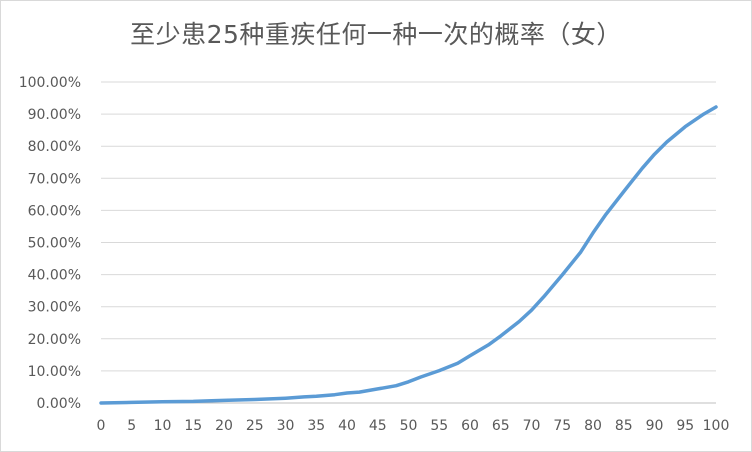  I want to click on y-tick-label: 100.00%, so click(50, 83).